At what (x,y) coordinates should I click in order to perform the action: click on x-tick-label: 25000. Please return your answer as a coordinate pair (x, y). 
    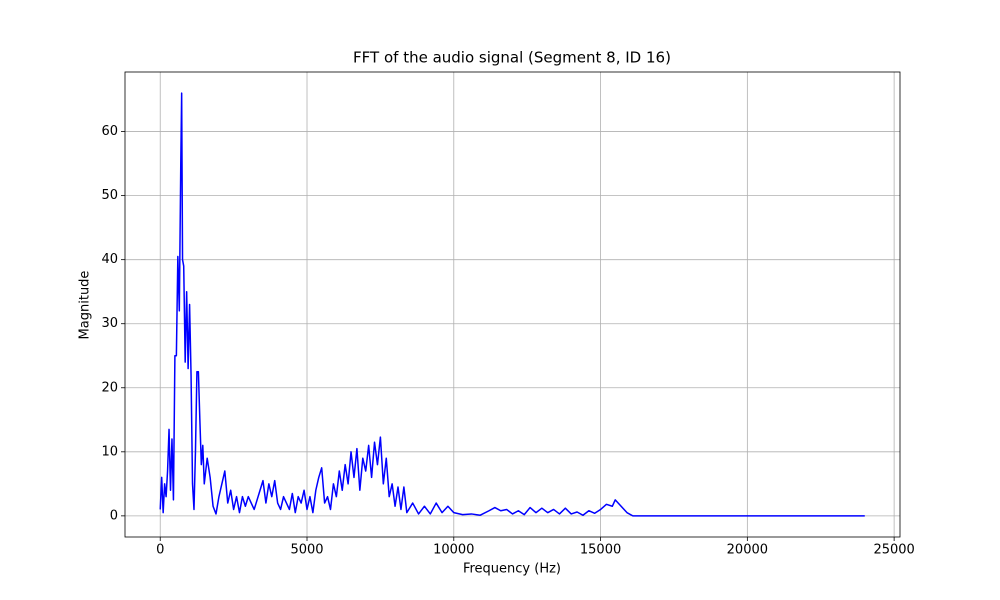
    Looking at the image, I should click on (893, 550).